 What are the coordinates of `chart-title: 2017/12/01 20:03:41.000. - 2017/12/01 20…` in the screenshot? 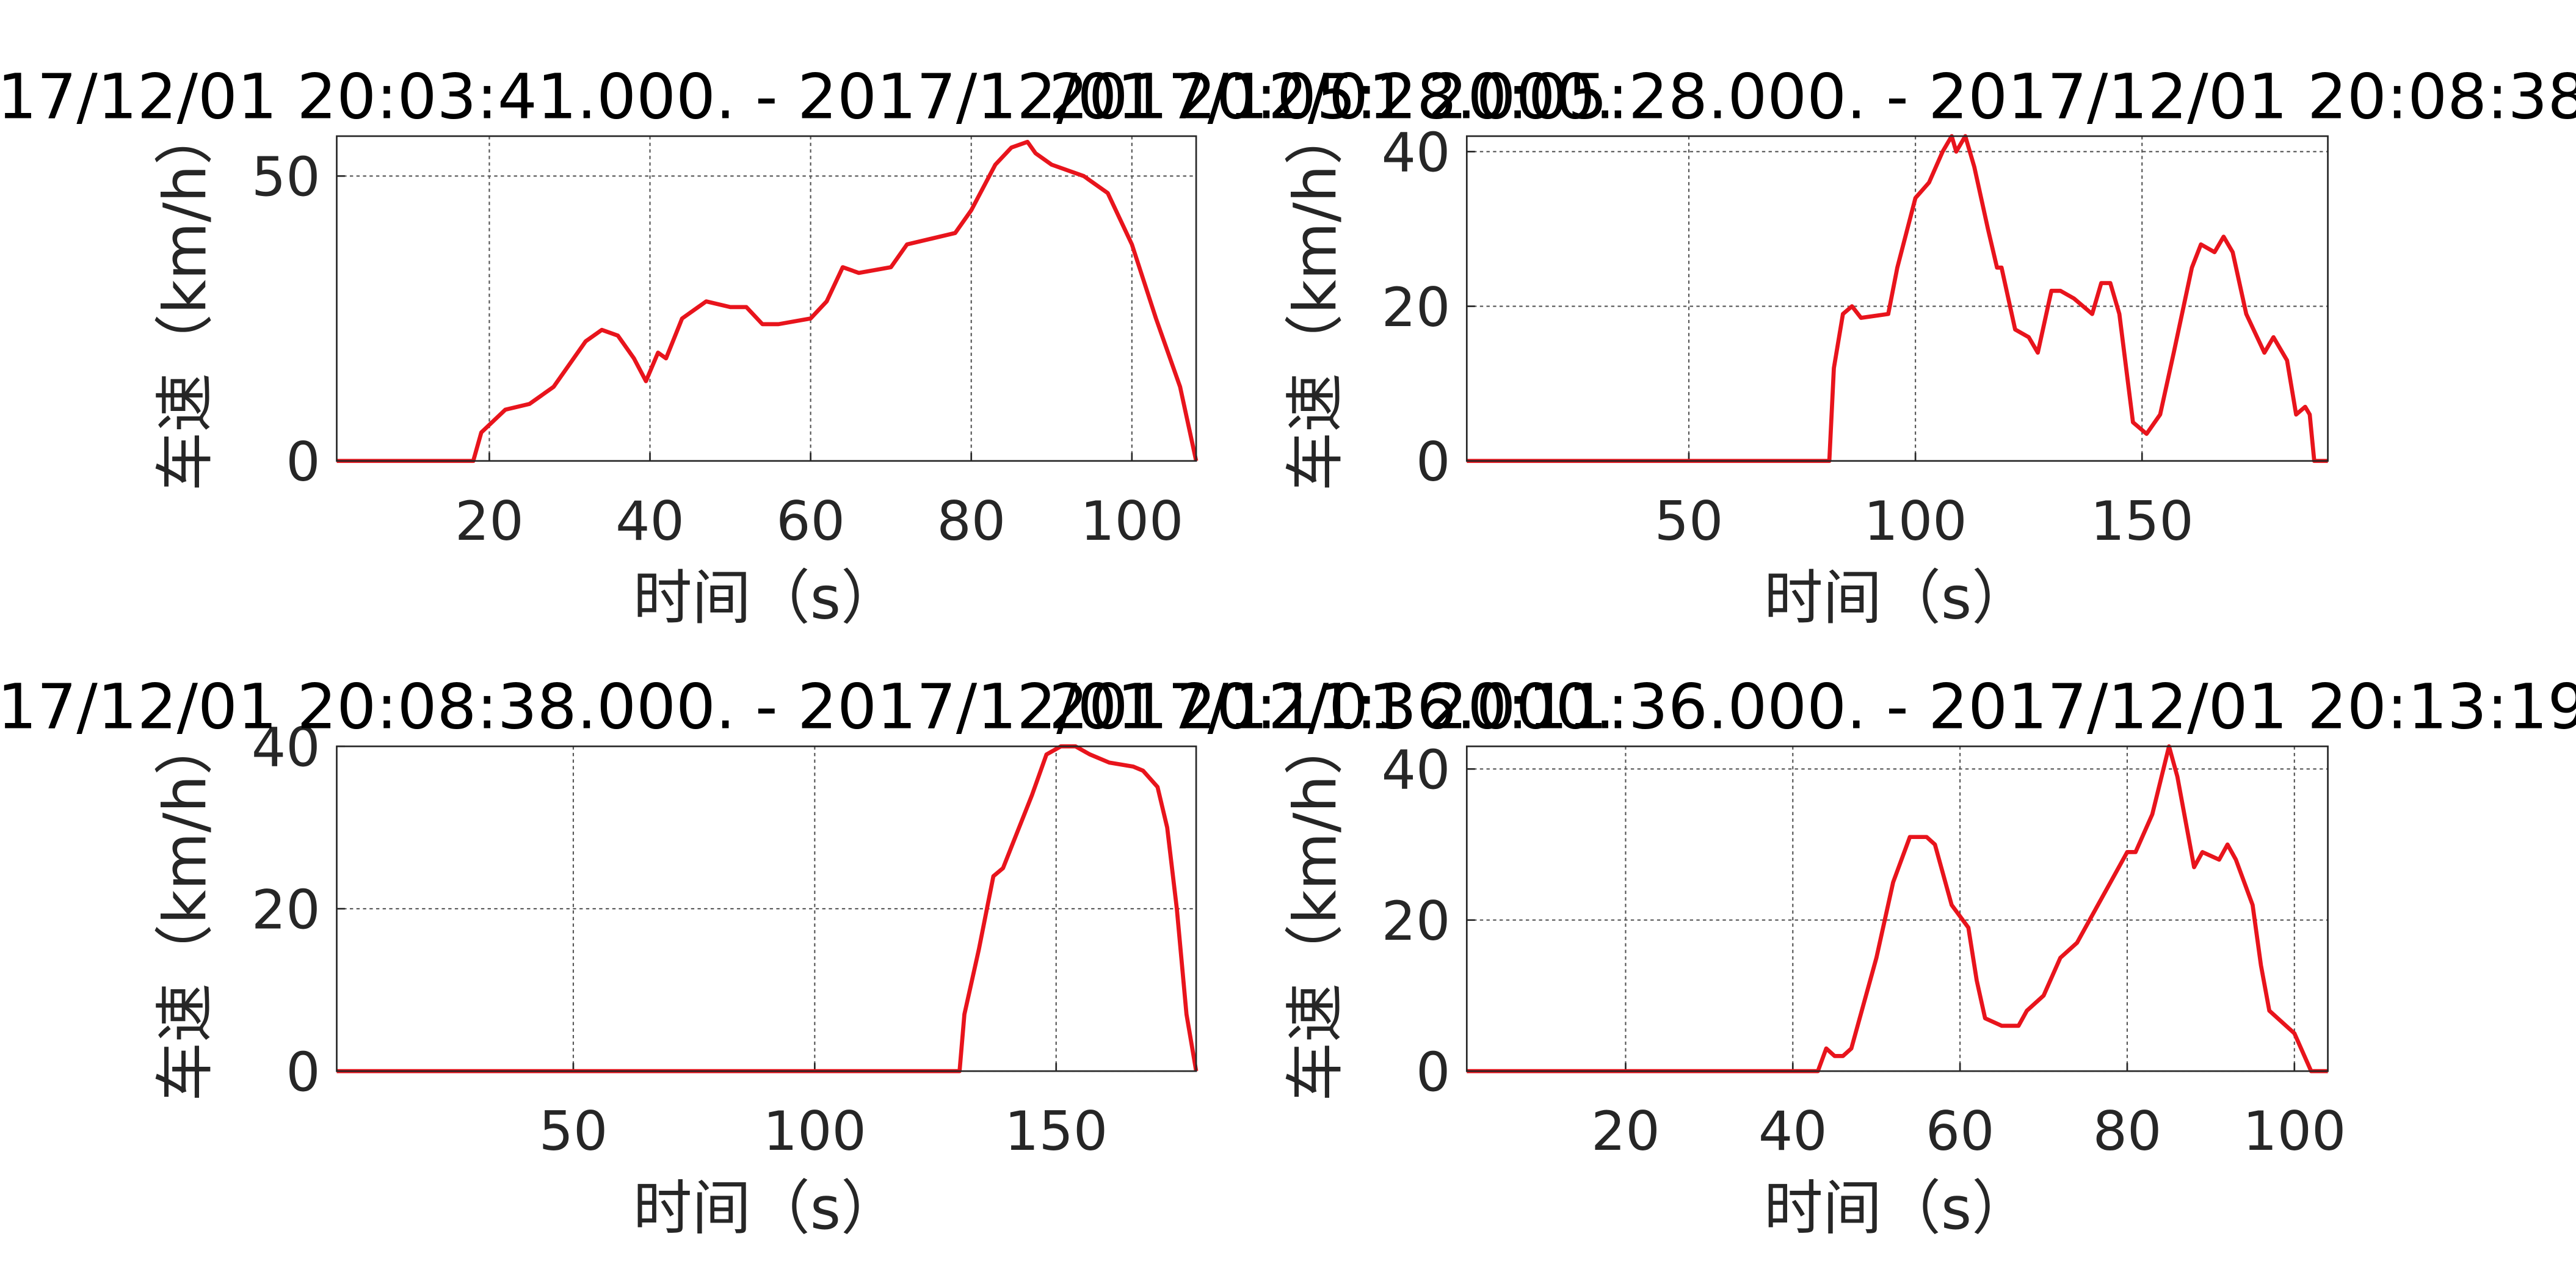 It's located at (807, 96).